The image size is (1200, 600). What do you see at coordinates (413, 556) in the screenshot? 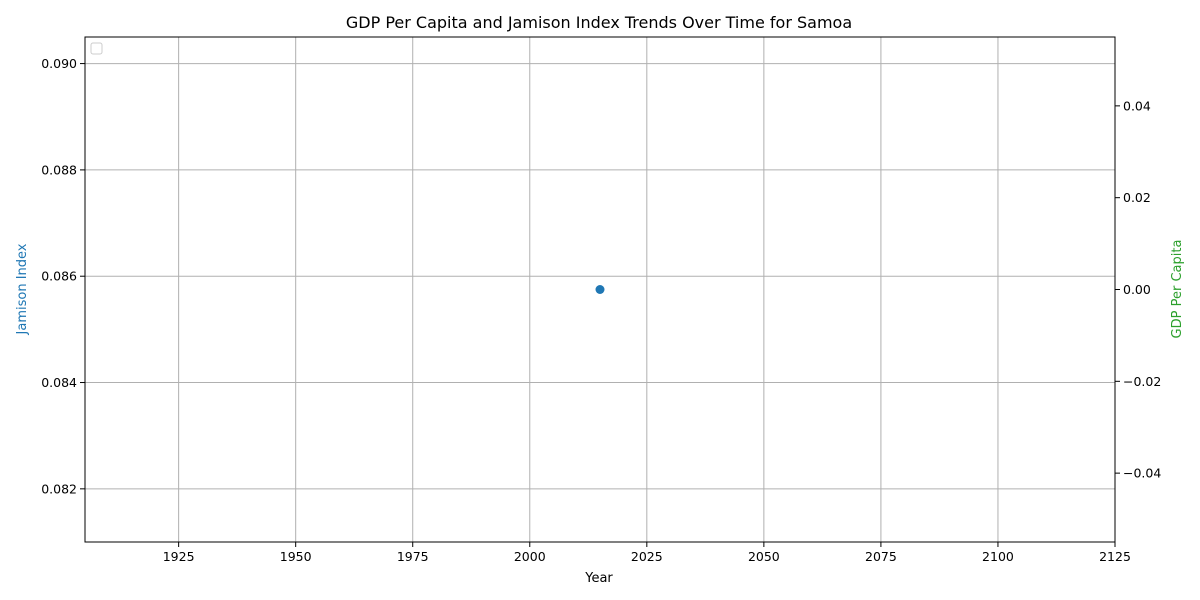
I see `x-tick-label: 1975` at bounding box center [413, 556].